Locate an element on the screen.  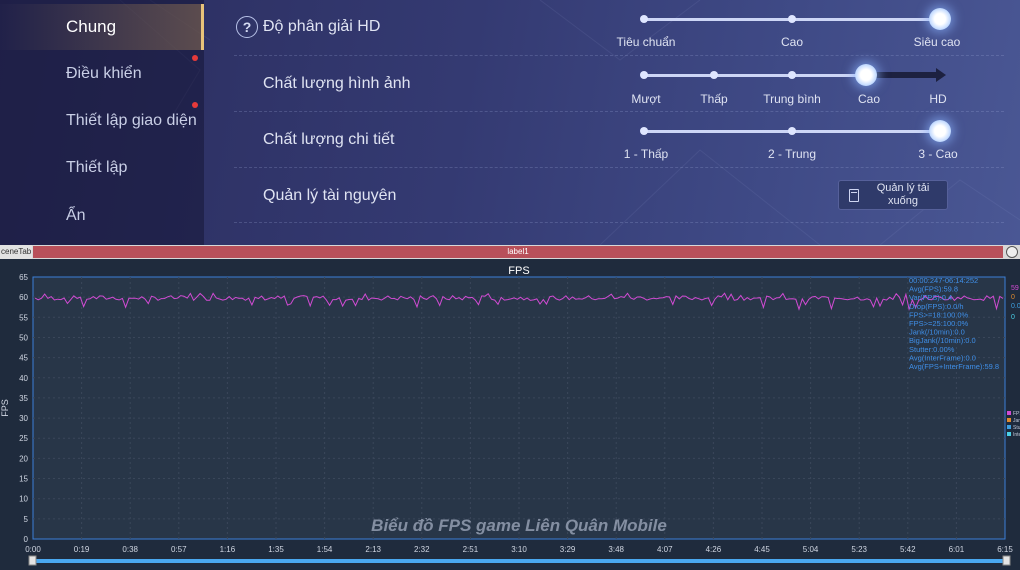
scrollbar-handle-left is located at coordinates (32, 560).